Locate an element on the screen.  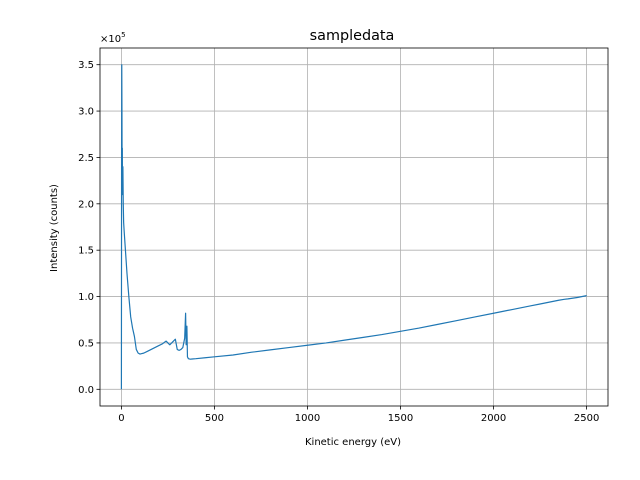
x-tick-label: 2500 is located at coordinates (586, 418).